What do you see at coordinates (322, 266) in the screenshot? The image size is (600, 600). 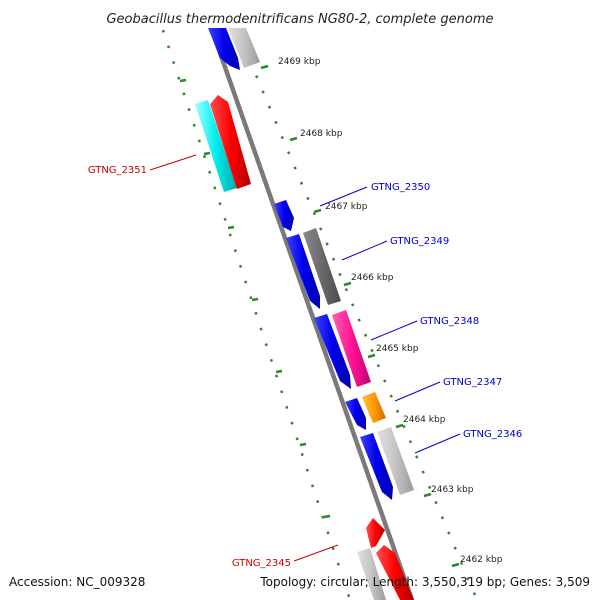 I see `gene-block-dark` at bounding box center [322, 266].